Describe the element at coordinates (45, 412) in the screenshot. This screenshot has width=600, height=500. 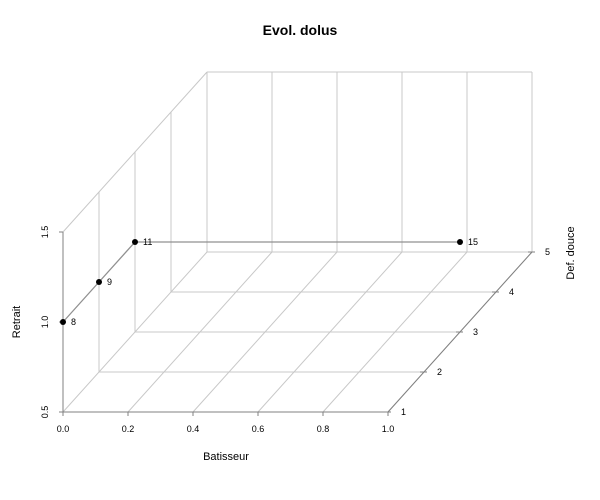
I see `z-tick-label: 0.5` at that location.